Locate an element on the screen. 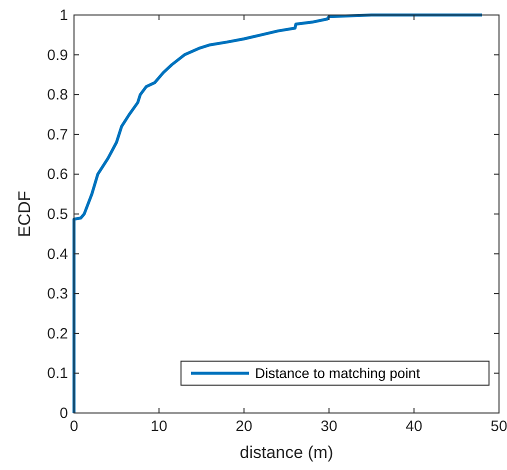 This screenshot has height=470, width=507. y-axis-title: ECDF is located at coordinates (24, 214).